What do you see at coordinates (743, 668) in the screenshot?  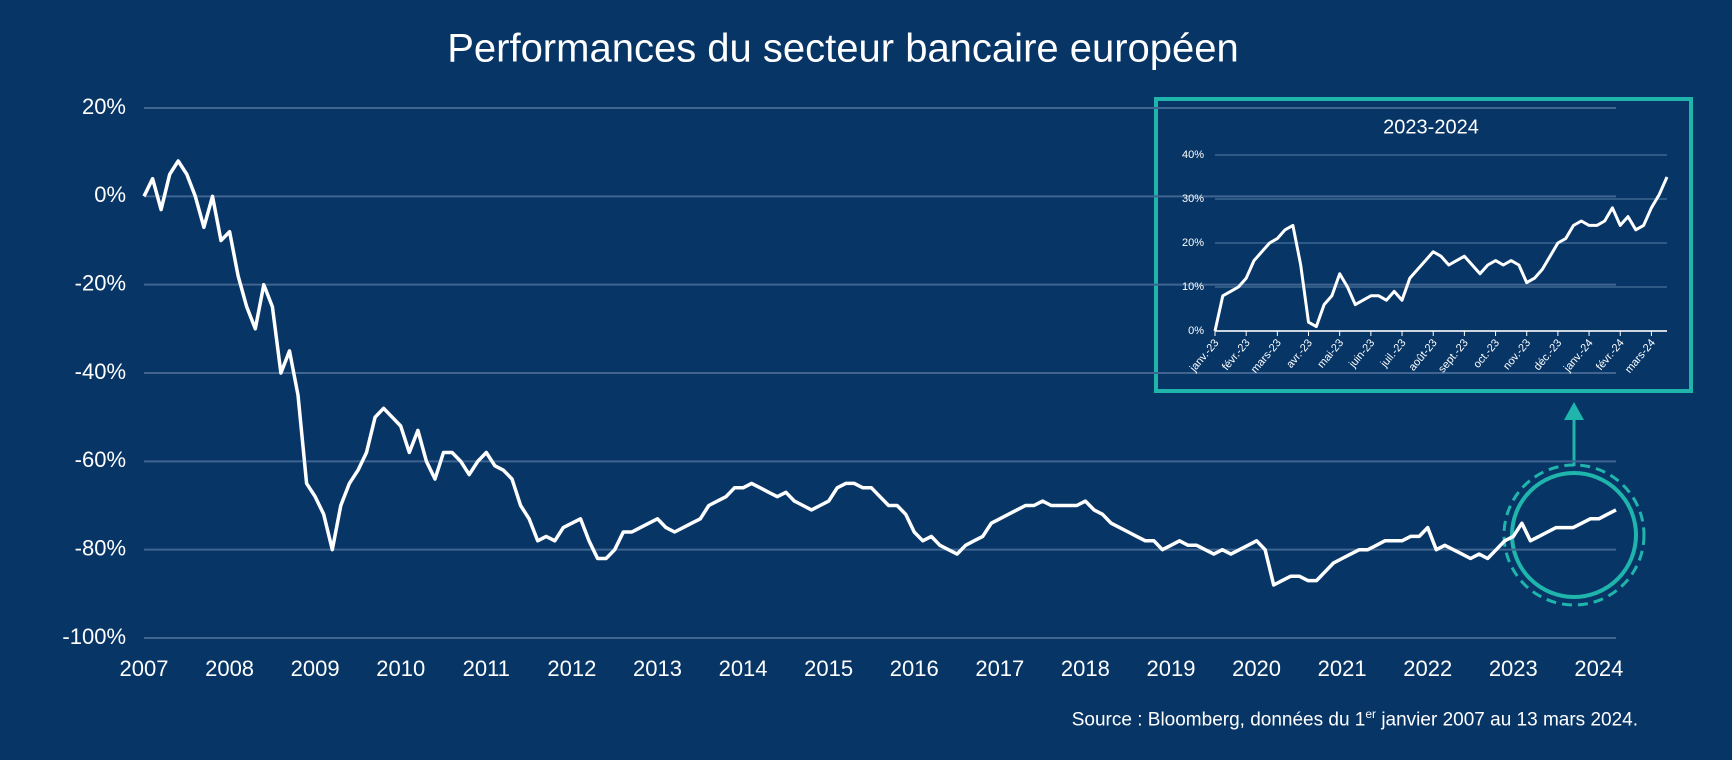 I see `x-tick-label: 2014` at bounding box center [743, 668].